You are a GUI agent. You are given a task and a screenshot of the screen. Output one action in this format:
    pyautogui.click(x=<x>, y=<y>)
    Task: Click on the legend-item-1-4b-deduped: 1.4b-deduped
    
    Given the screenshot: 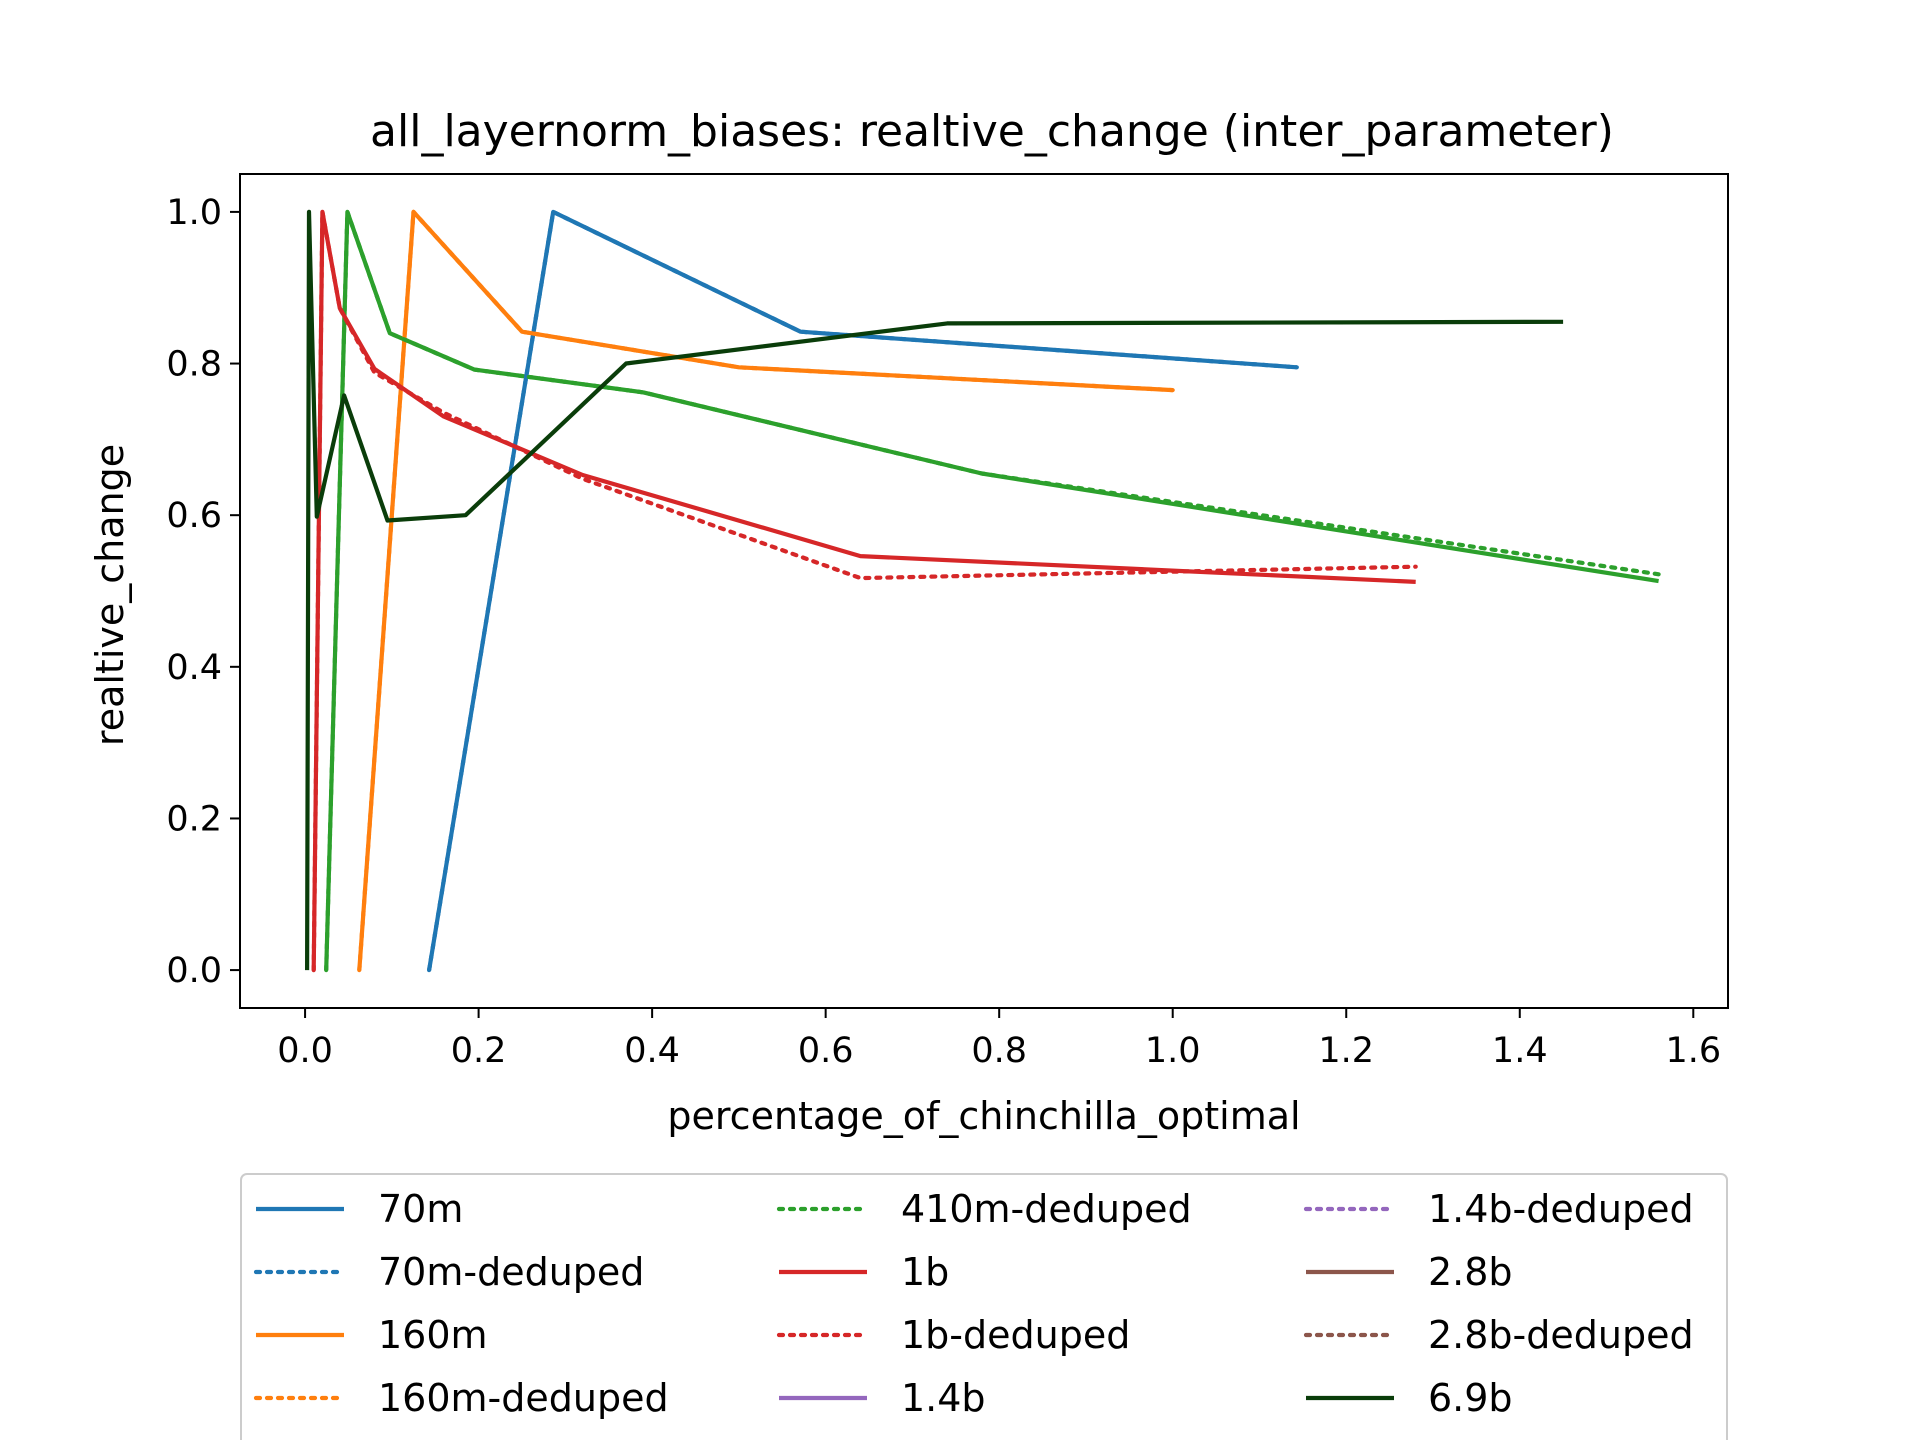 What is the action you would take?
    pyautogui.click(x=1498, y=1209)
    